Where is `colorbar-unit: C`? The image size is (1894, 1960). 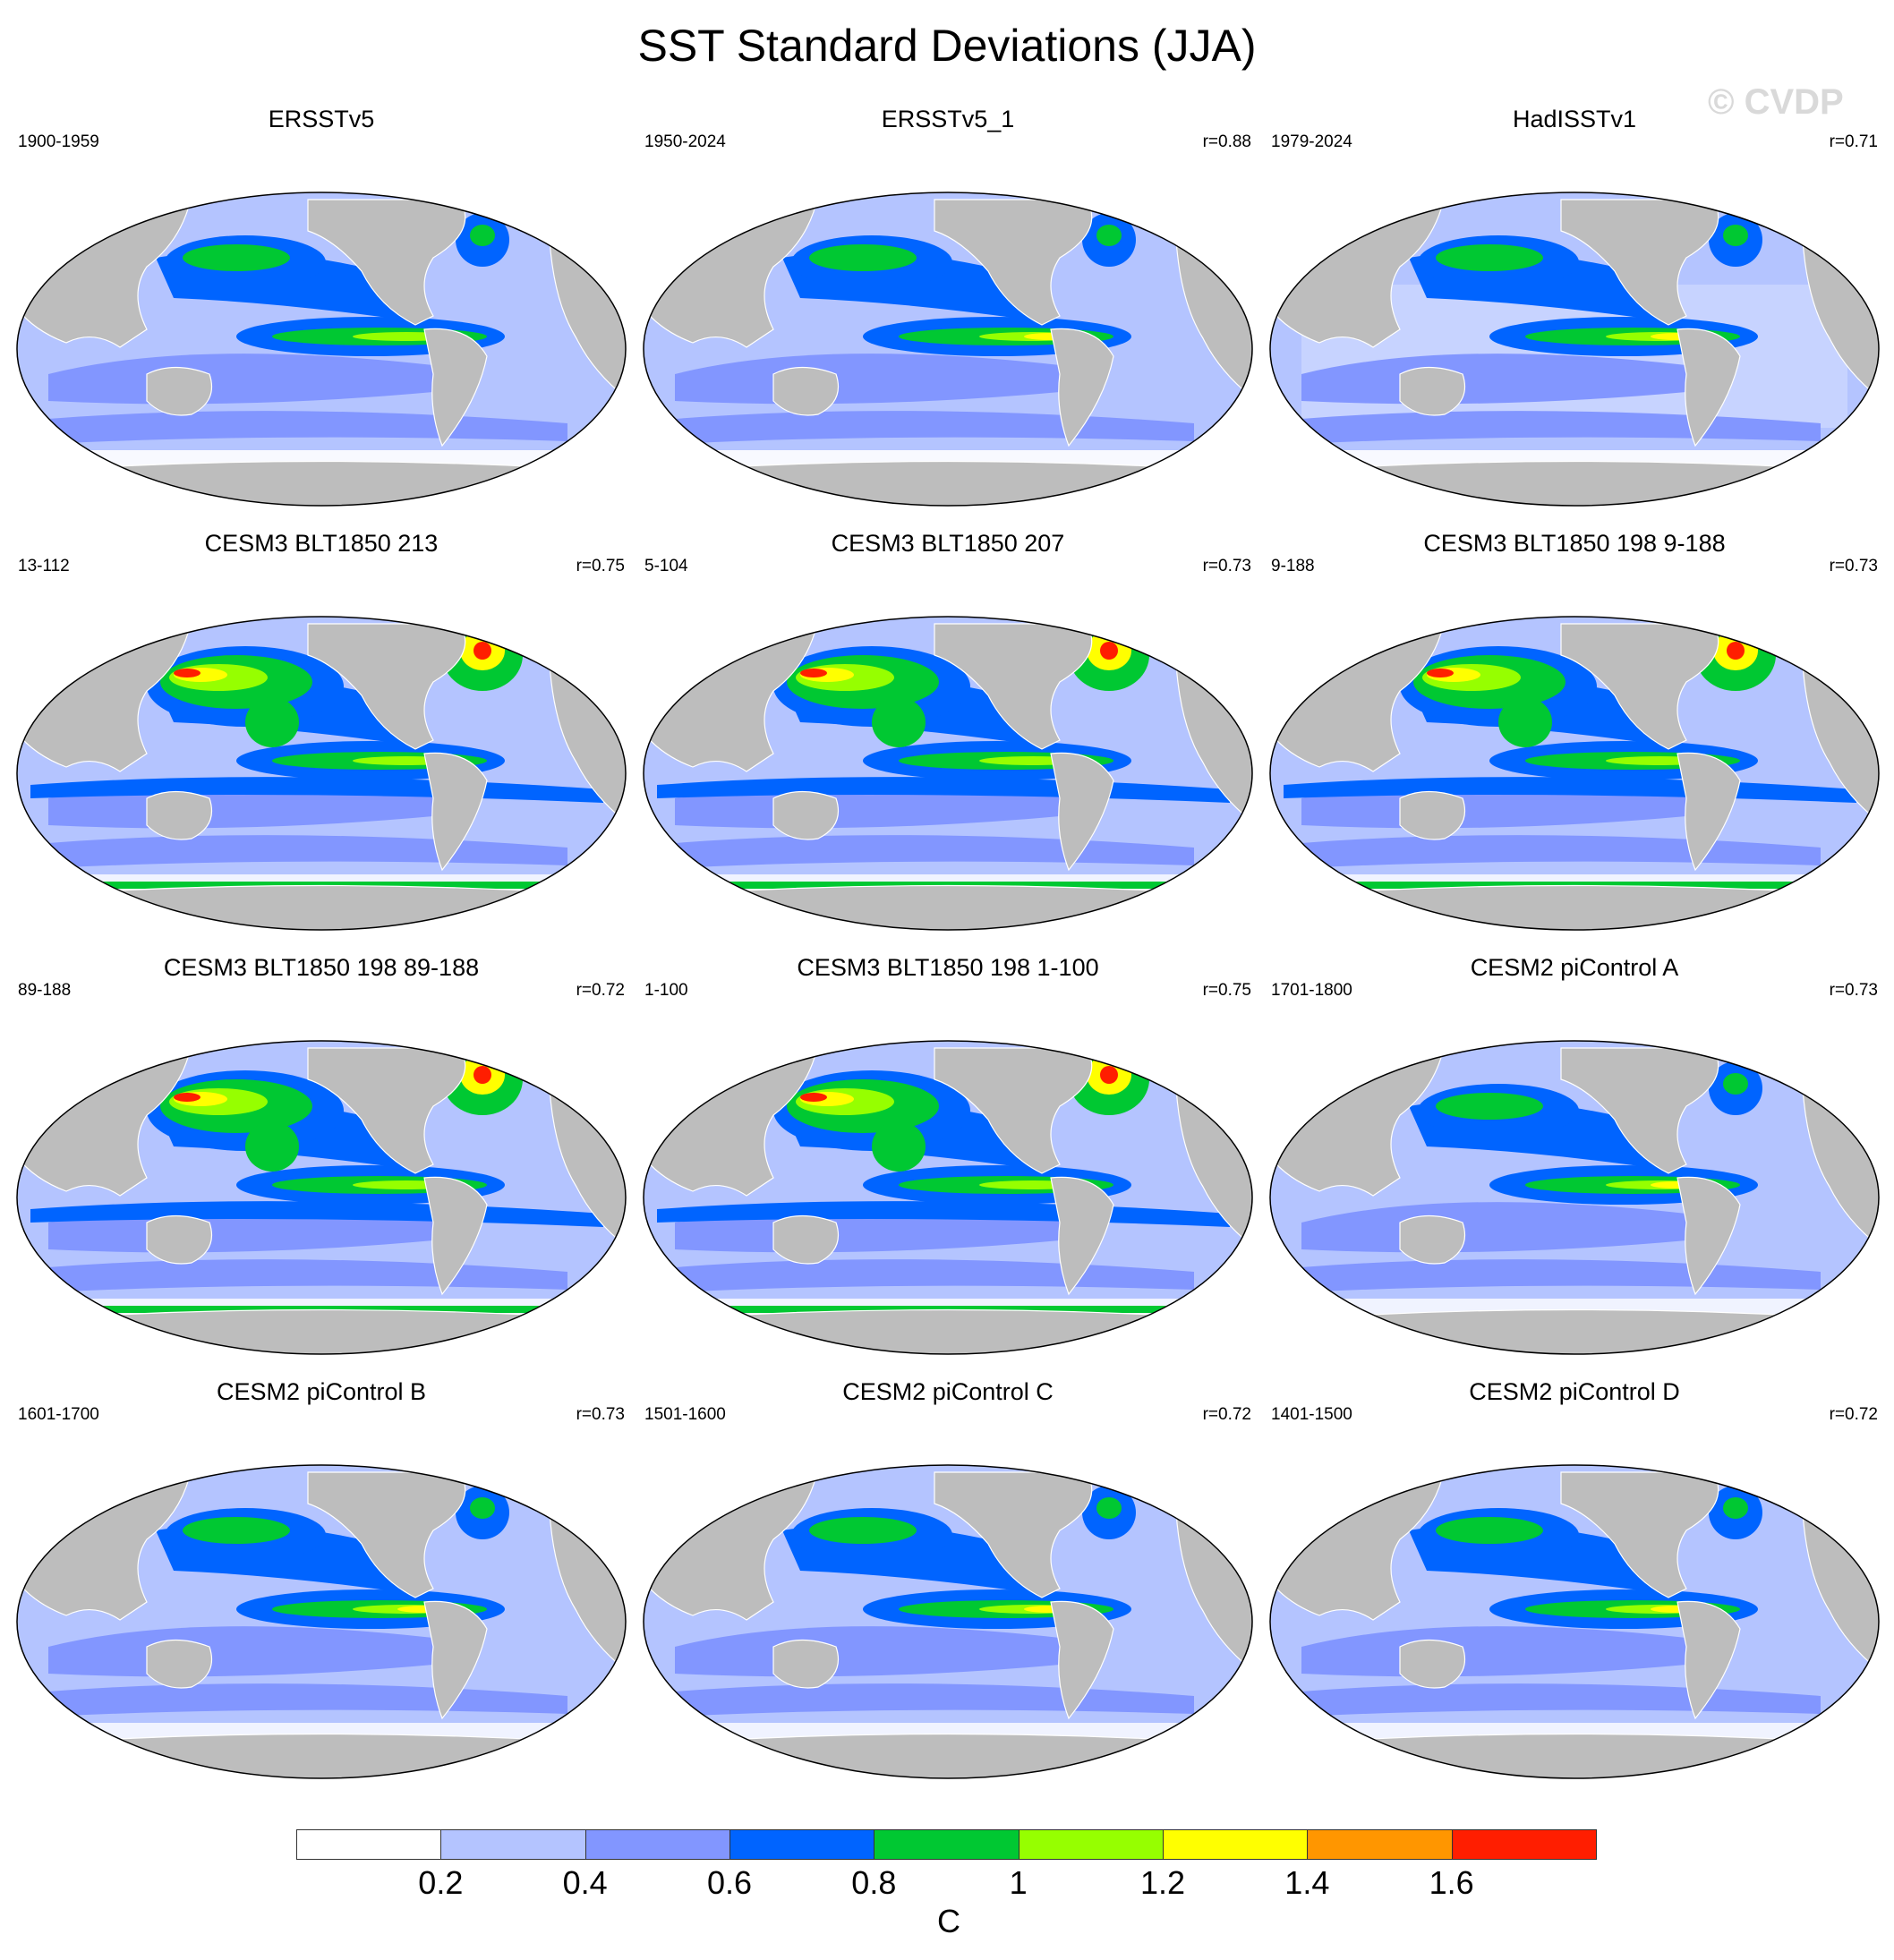 colorbar-unit: C is located at coordinates (948, 1921).